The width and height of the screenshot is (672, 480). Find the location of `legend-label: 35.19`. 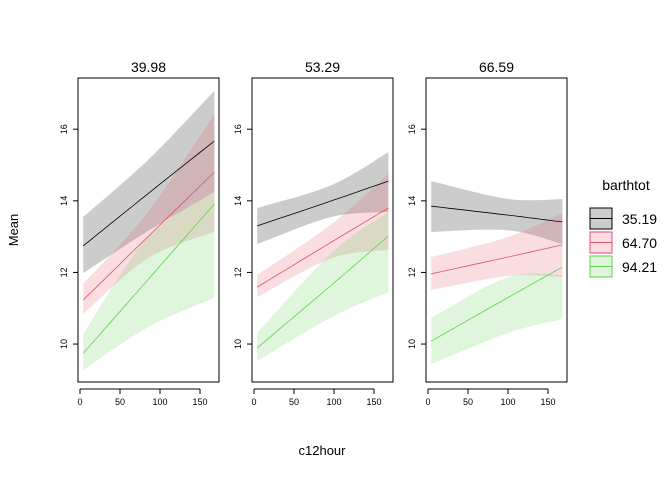

legend-label: 35.19 is located at coordinates (639, 219).